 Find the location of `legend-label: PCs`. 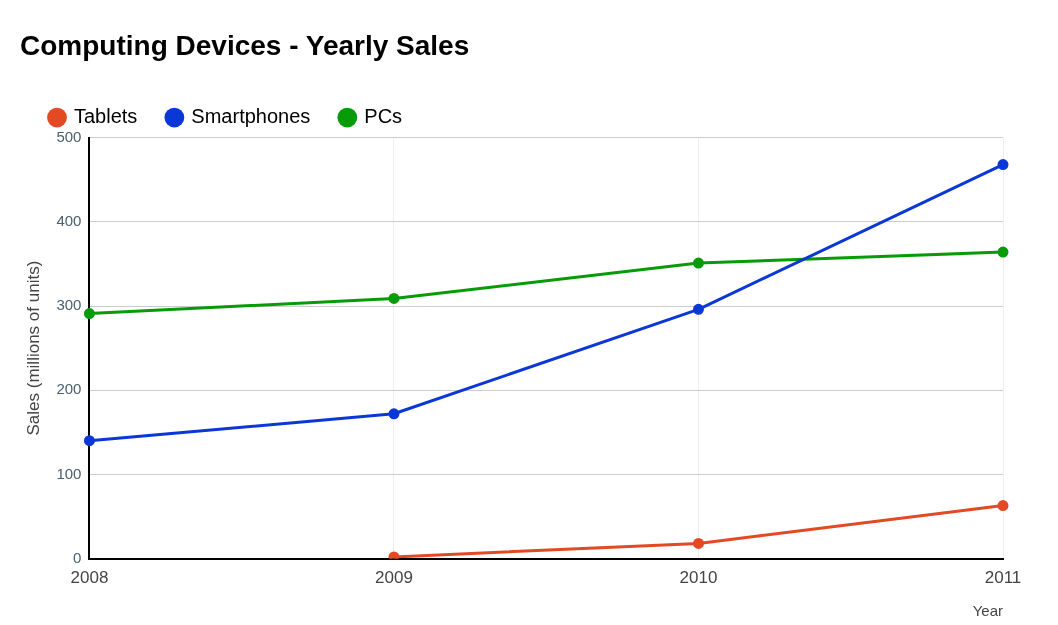

legend-label: PCs is located at coordinates (383, 116).